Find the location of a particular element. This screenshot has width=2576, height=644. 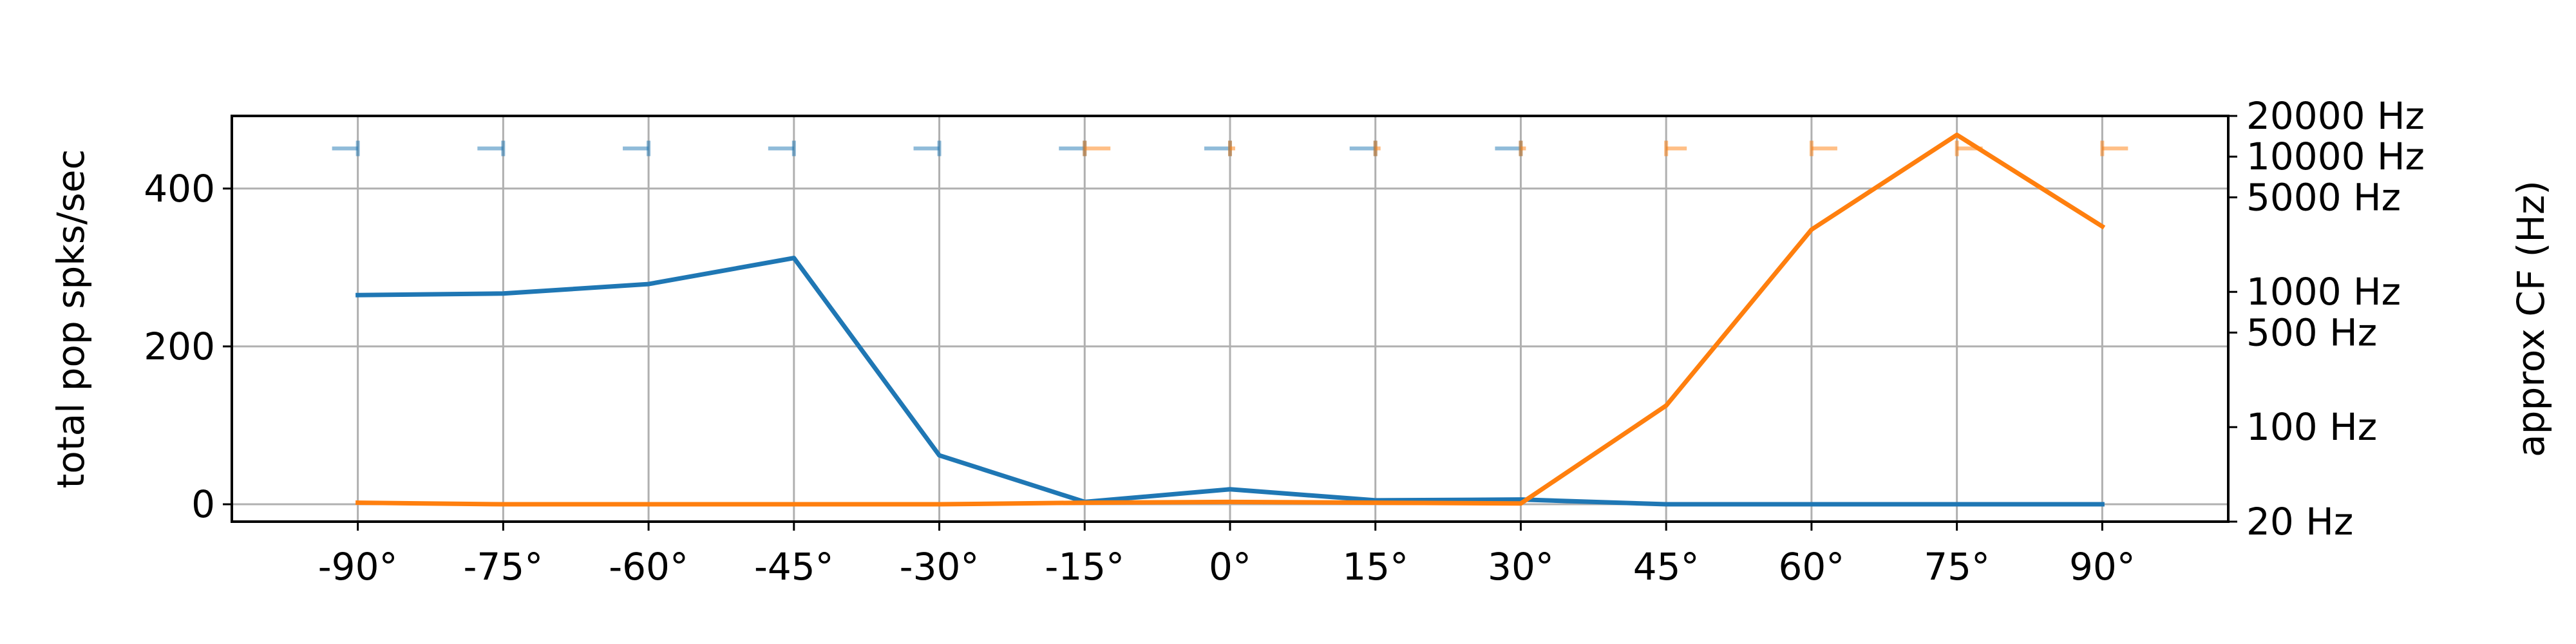

y-tick-label: 0 is located at coordinates (203, 504).